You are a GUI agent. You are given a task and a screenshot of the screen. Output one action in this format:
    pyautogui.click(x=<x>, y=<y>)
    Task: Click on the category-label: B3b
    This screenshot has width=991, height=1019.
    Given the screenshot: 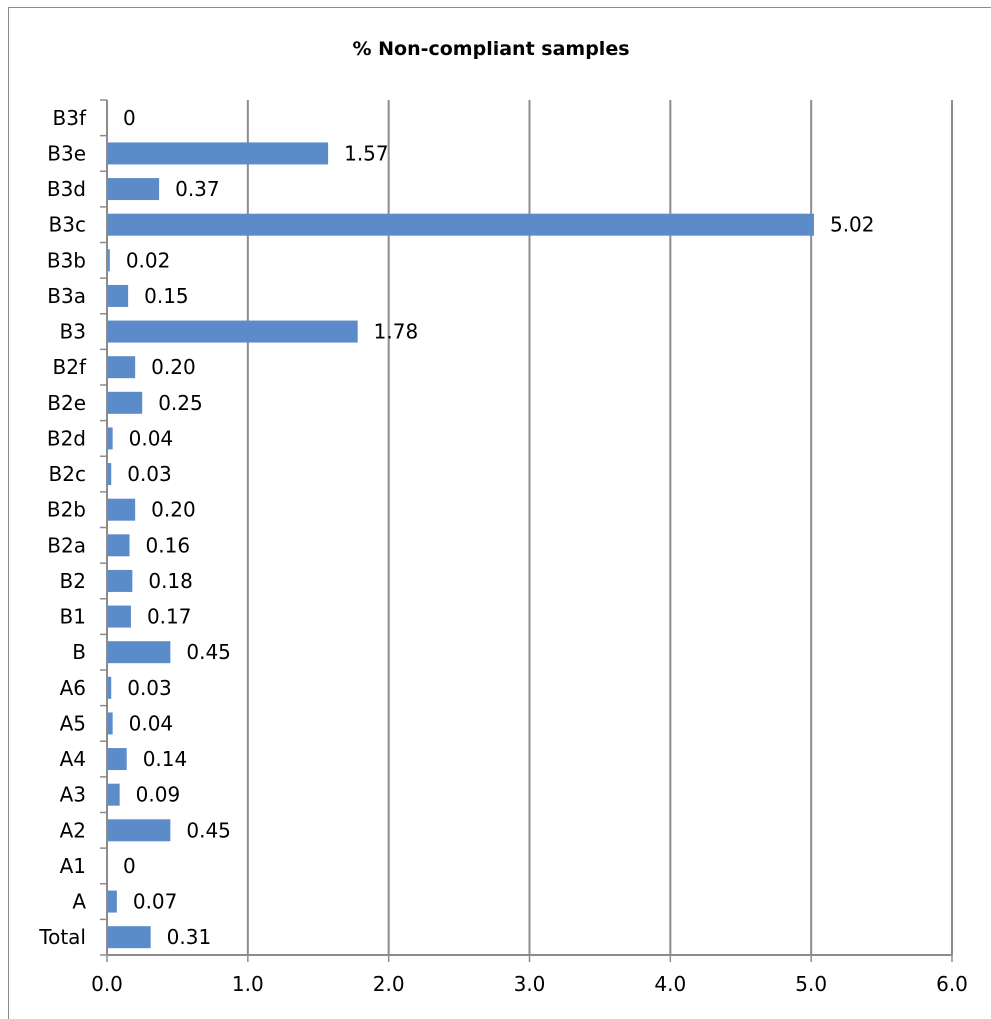 What is the action you would take?
    pyautogui.click(x=66, y=260)
    